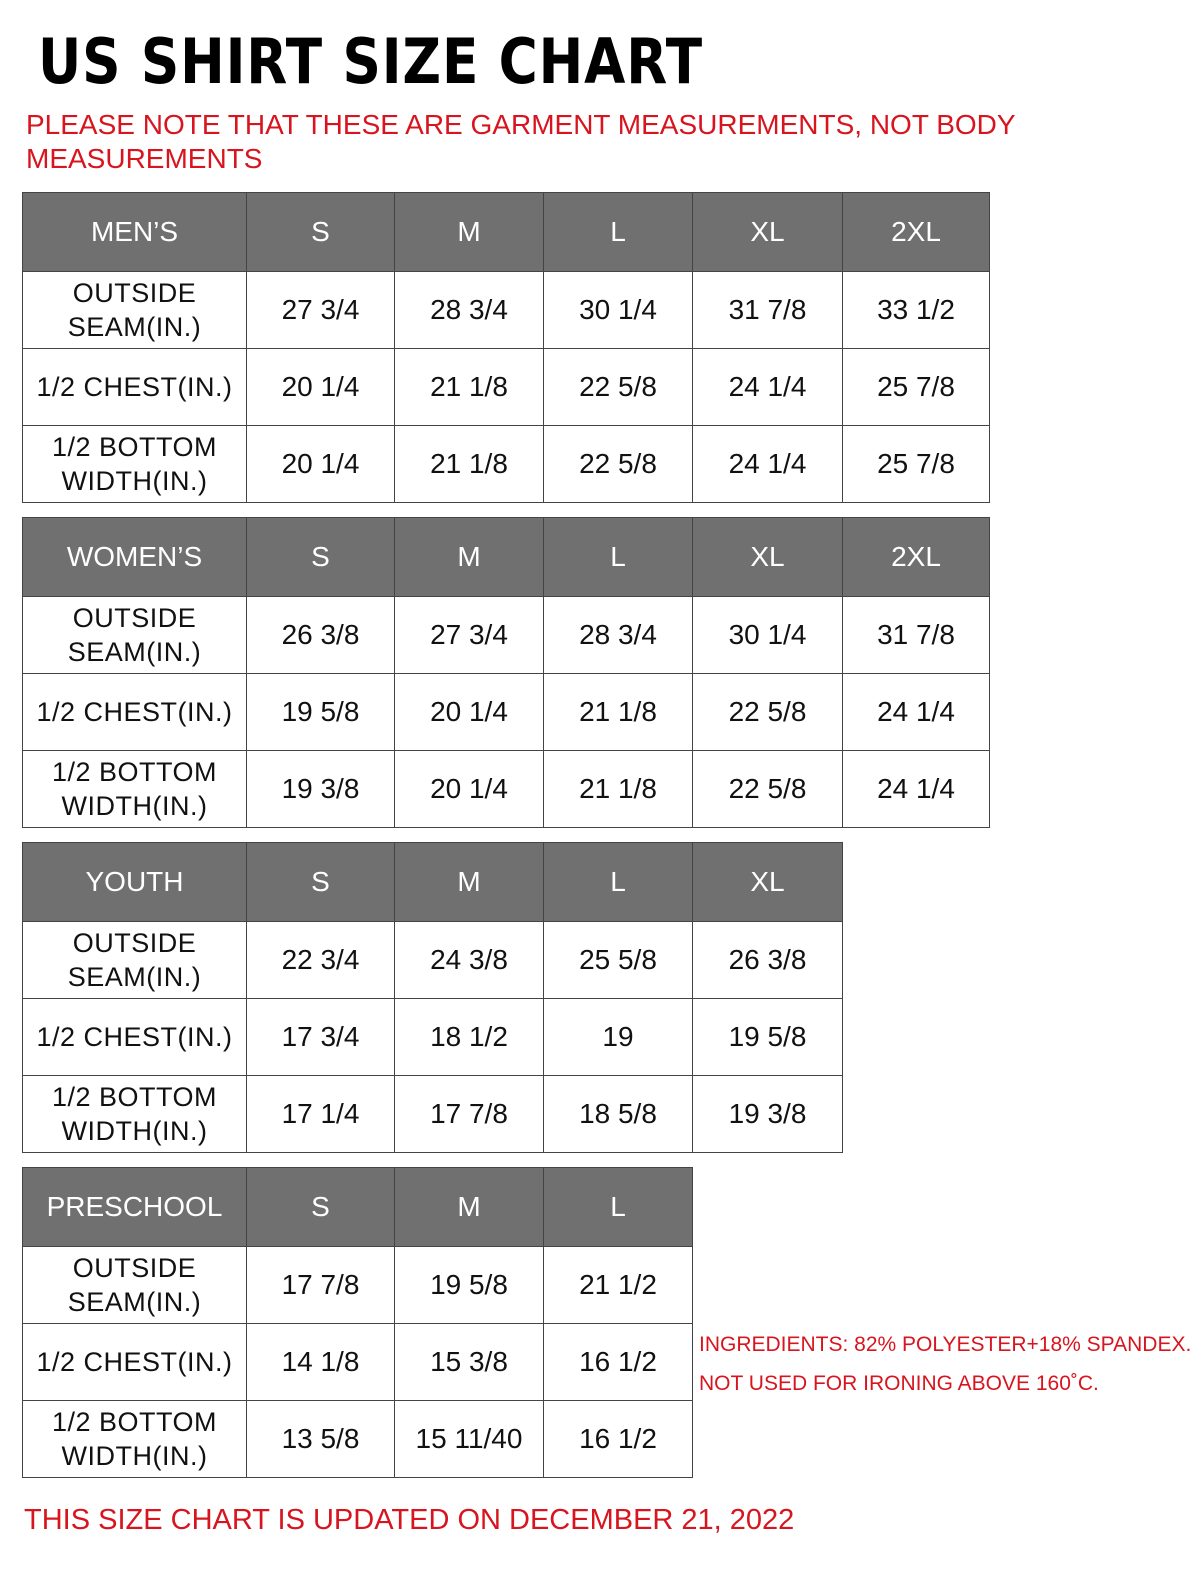 This screenshot has width=1200, height=1588. Describe the element at coordinates (134, 232) in the screenshot. I see `category-header: MEN’S` at that location.